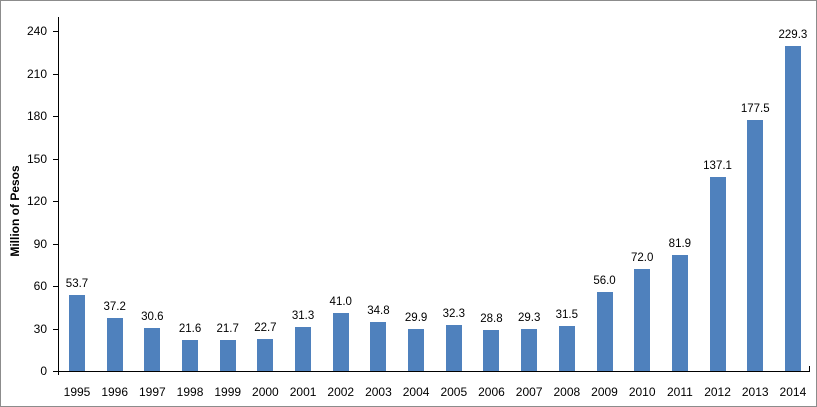  What do you see at coordinates (529, 392) in the screenshot?
I see `x-tick-label: 2007` at bounding box center [529, 392].